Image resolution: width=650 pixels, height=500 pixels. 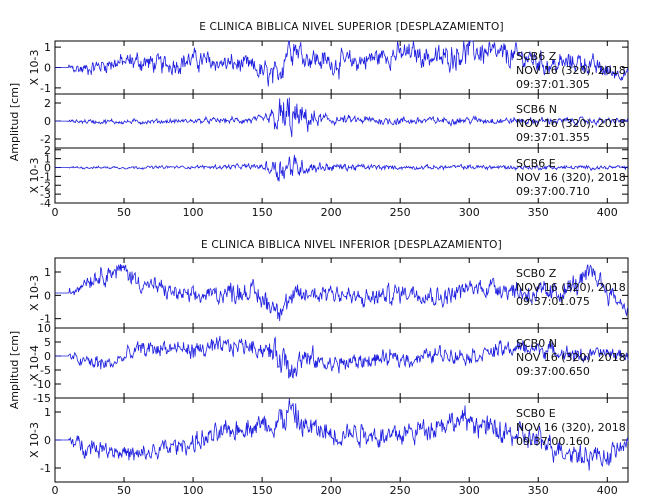 What do you see at coordinates (47, 103) in the screenshot?
I see `y-tick-label-0-1-0: 2` at bounding box center [47, 103].